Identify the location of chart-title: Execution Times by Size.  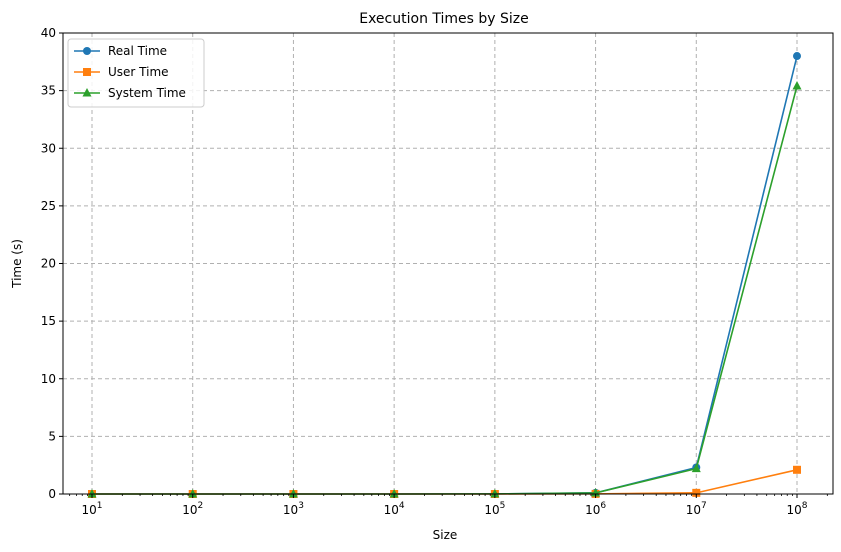
(444, 19).